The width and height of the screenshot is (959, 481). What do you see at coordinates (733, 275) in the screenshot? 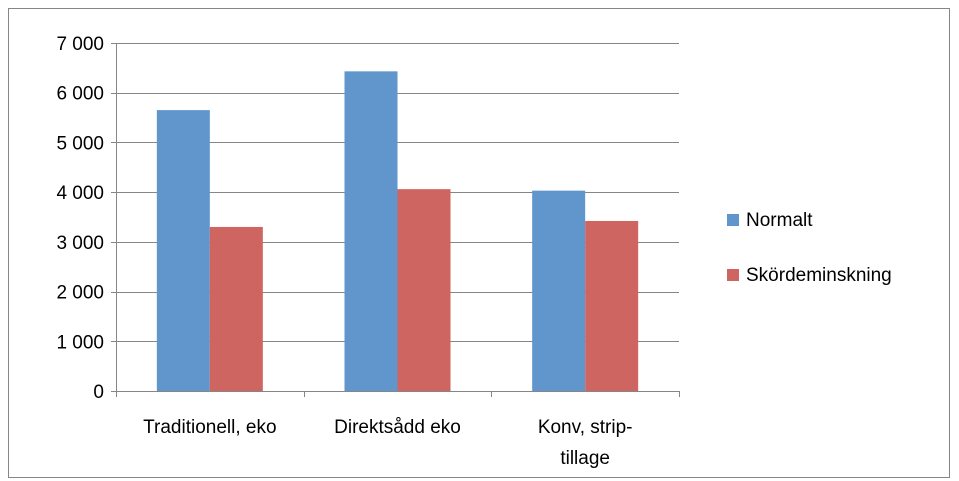
I see `legend-swatch-skördeminskning` at bounding box center [733, 275].